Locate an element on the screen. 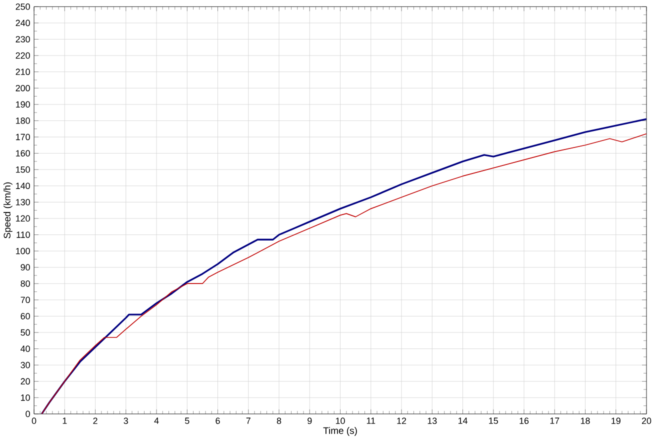 The image size is (655, 439). x-tick-label: 16 is located at coordinates (524, 420).